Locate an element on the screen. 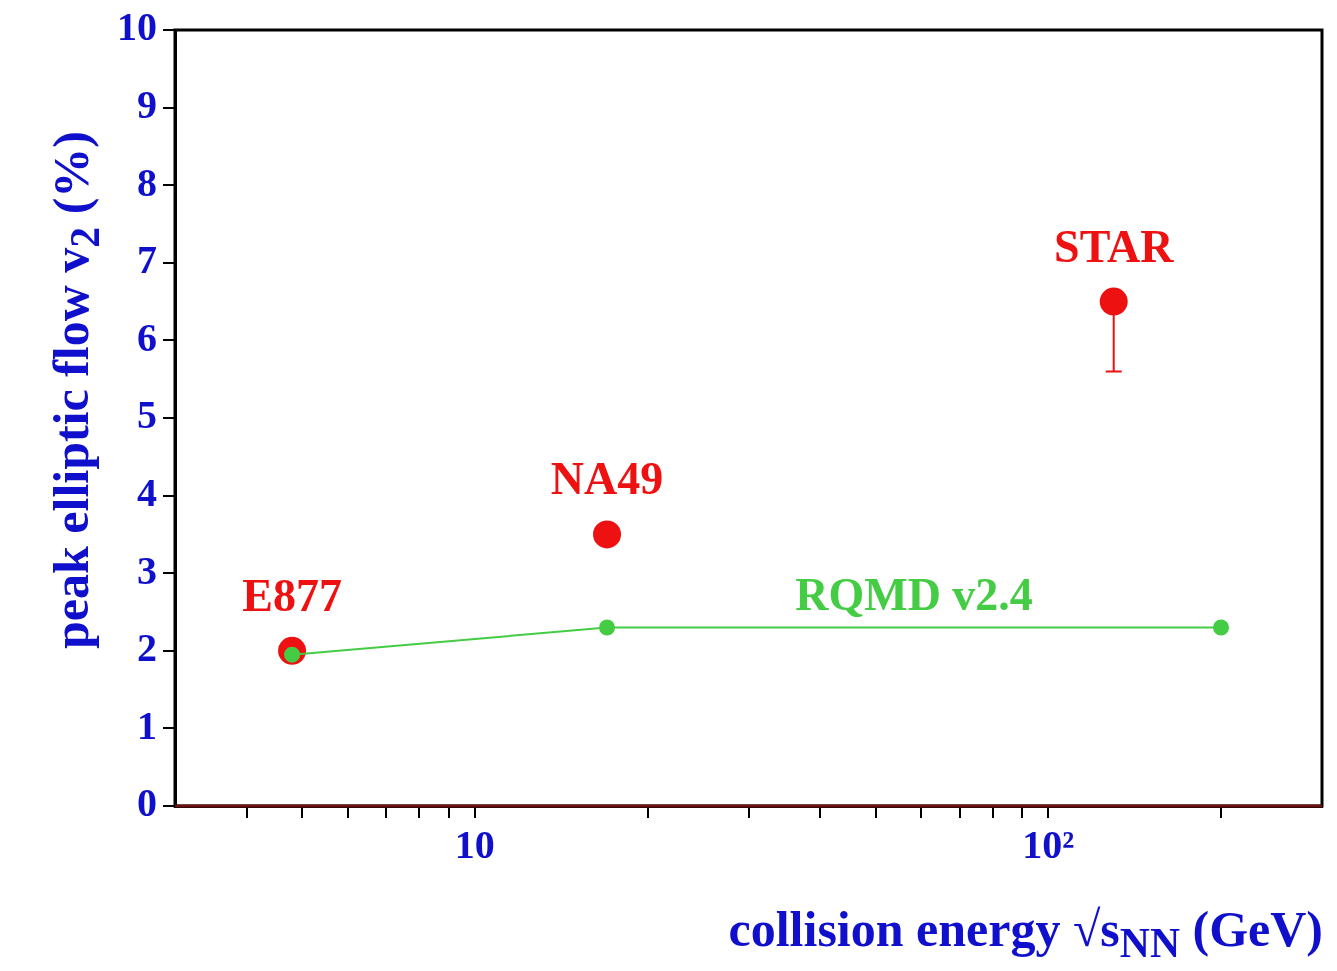  annotation: STAR is located at coordinates (1114, 246).